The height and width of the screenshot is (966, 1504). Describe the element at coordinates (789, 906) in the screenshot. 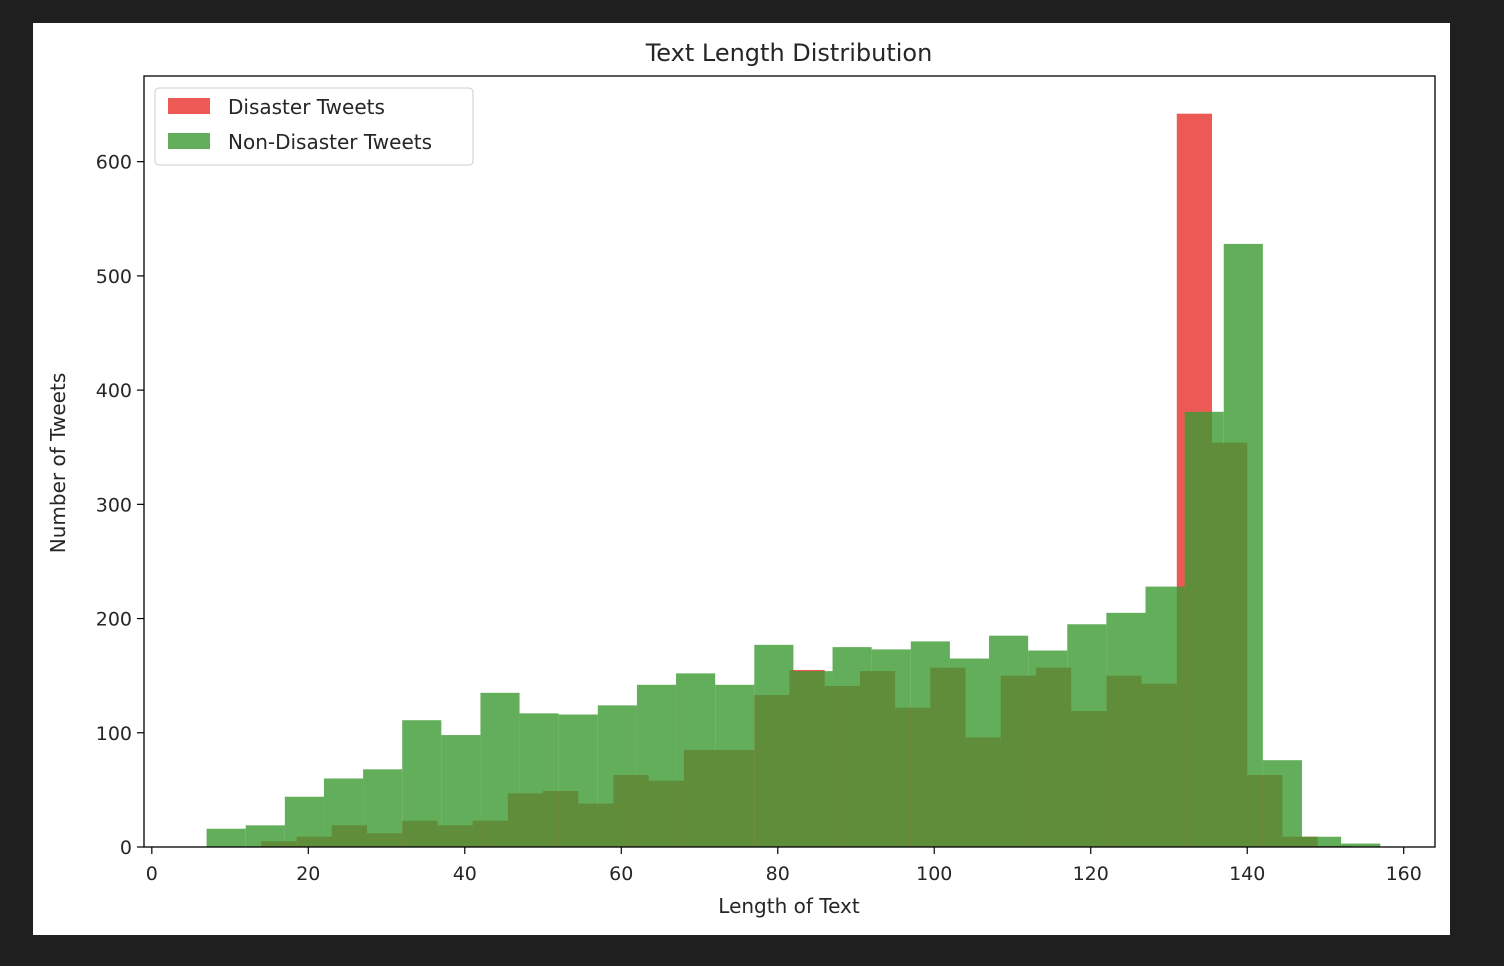

I see `x-axis-label: Length of Text` at that location.